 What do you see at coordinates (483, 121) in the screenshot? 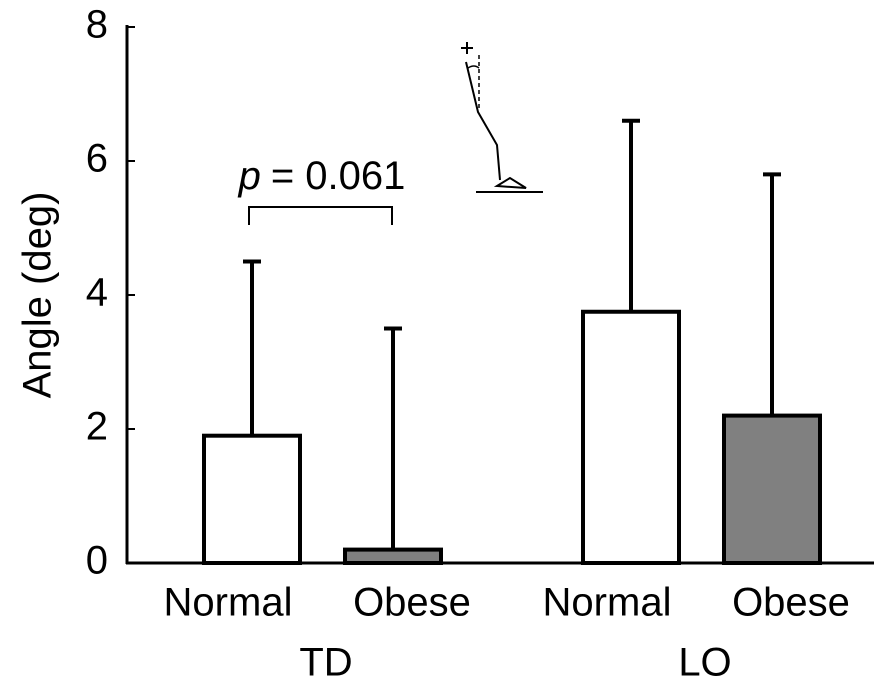
I see `body-line` at bounding box center [483, 121].